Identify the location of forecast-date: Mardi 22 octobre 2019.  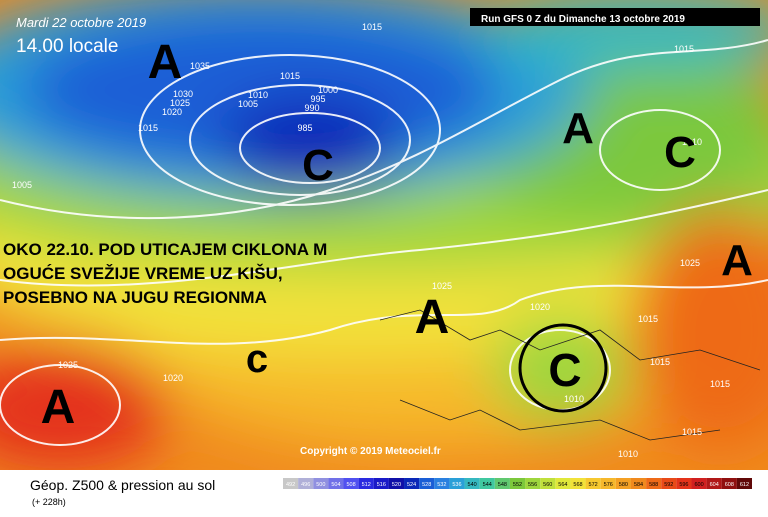
(81, 22).